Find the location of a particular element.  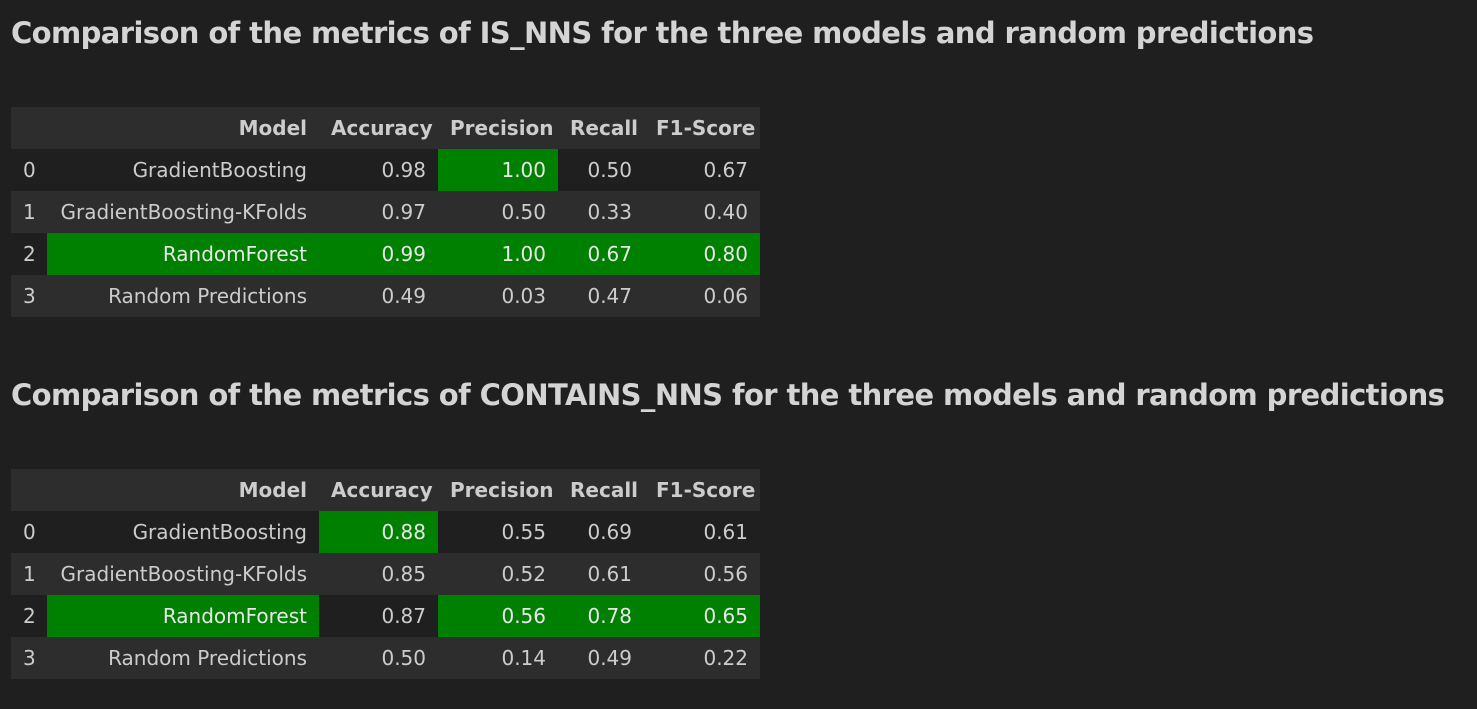

table-row: 0 GradientBoosting 0.88 0.55 0.69 0.61 is located at coordinates (385, 532).